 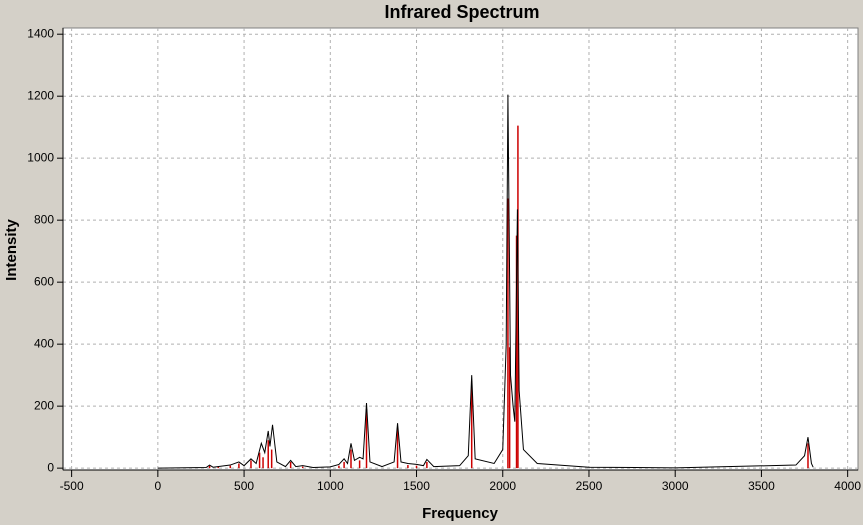 What do you see at coordinates (244, 486) in the screenshot?
I see `x-tick-label: 500` at bounding box center [244, 486].